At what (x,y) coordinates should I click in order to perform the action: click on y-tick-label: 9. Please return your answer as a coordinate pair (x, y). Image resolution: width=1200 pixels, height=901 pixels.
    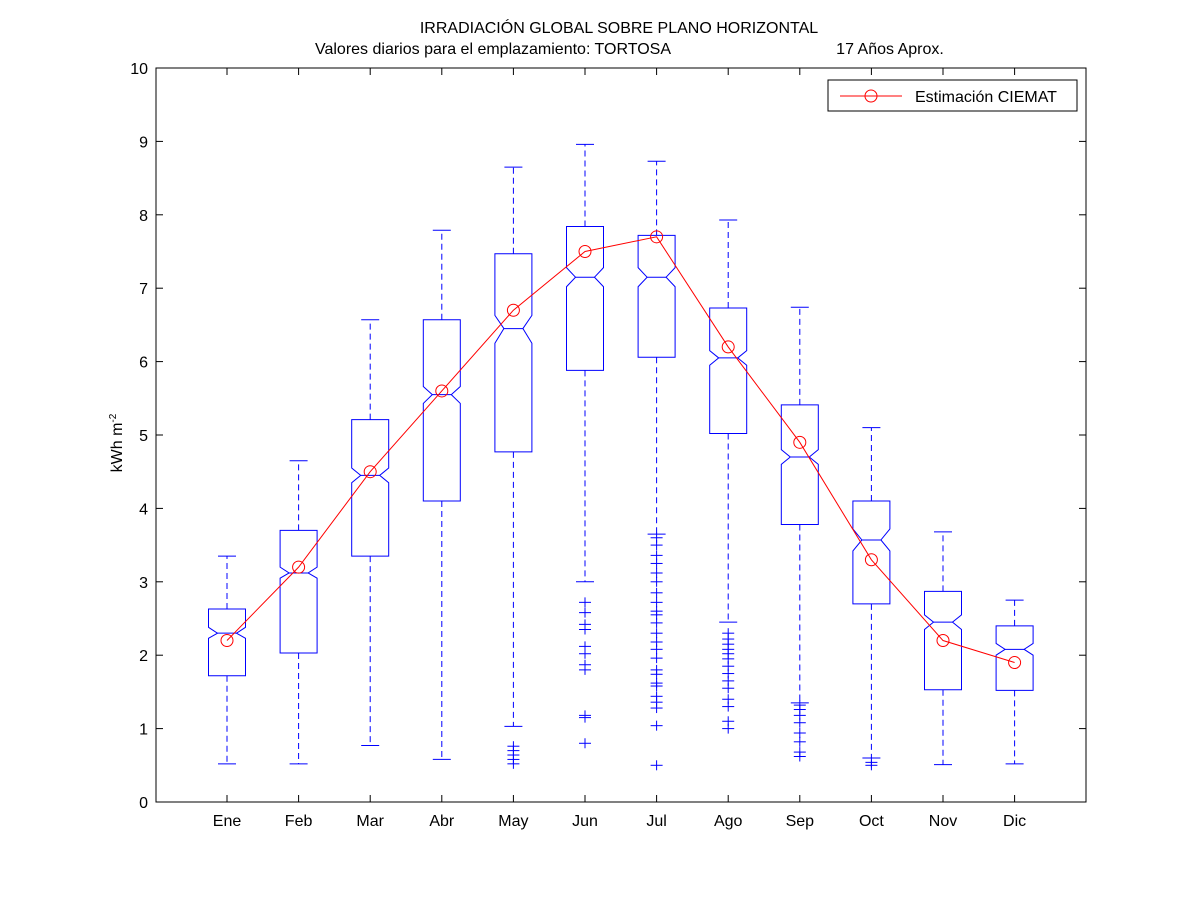
    Looking at the image, I should click on (143, 142).